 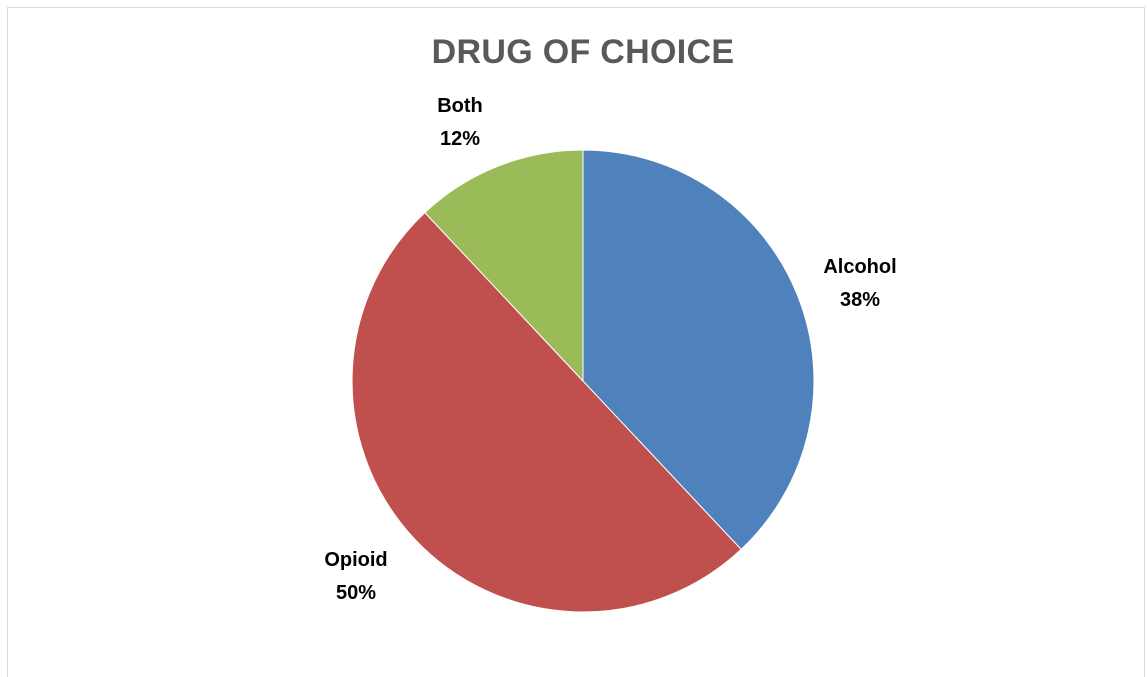 What do you see at coordinates (355, 560) in the screenshot?
I see `data-label-category-opioid: Opioid` at bounding box center [355, 560].